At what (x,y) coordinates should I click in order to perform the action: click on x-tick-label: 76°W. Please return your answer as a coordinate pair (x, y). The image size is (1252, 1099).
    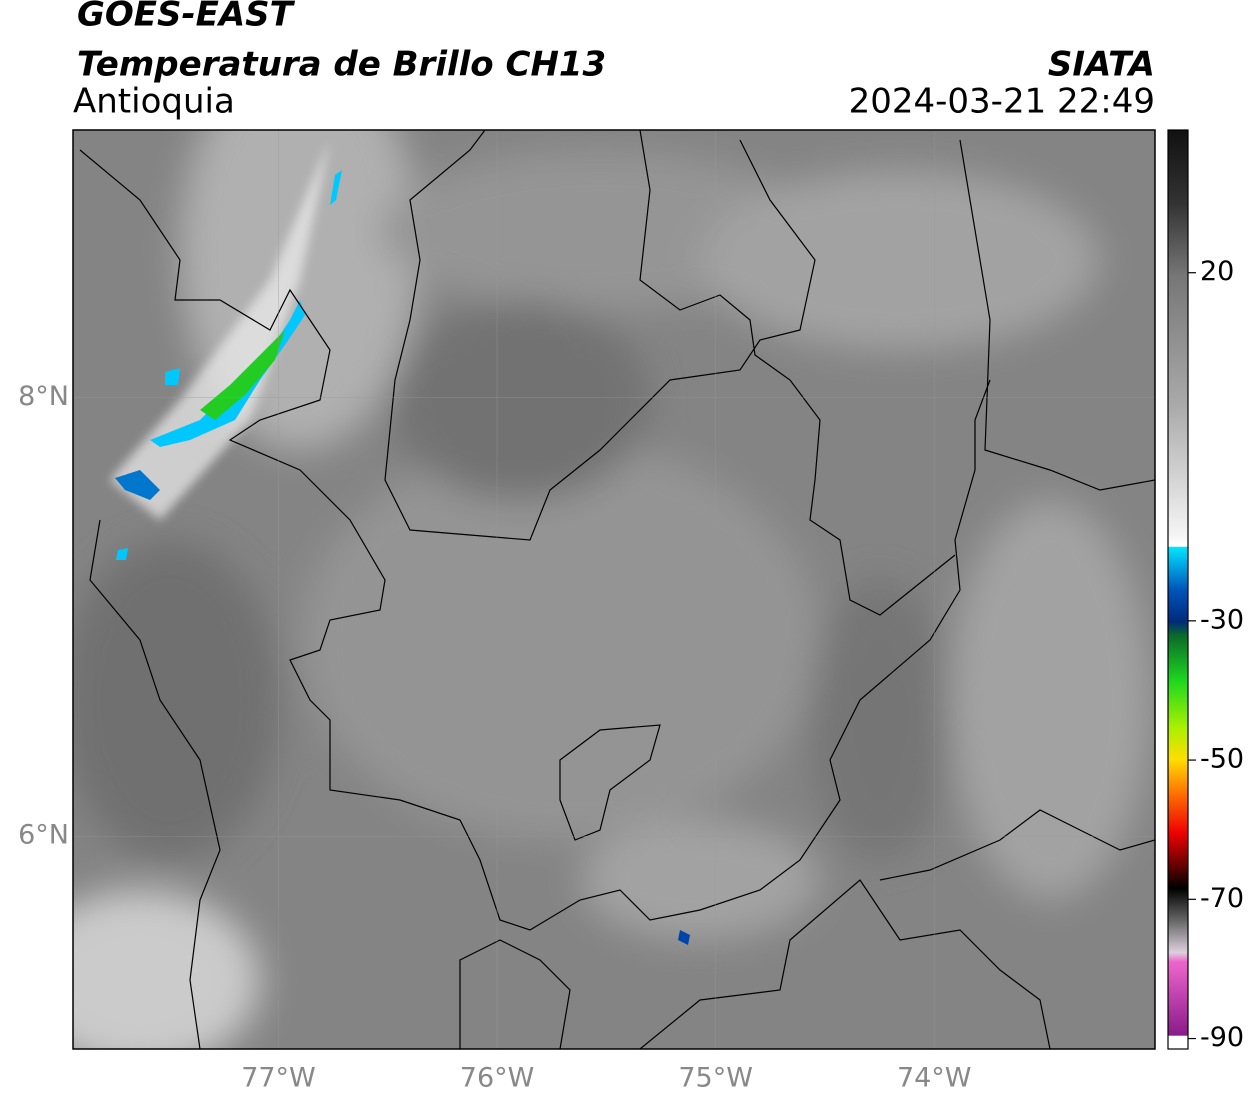
    Looking at the image, I should click on (497, 1078).